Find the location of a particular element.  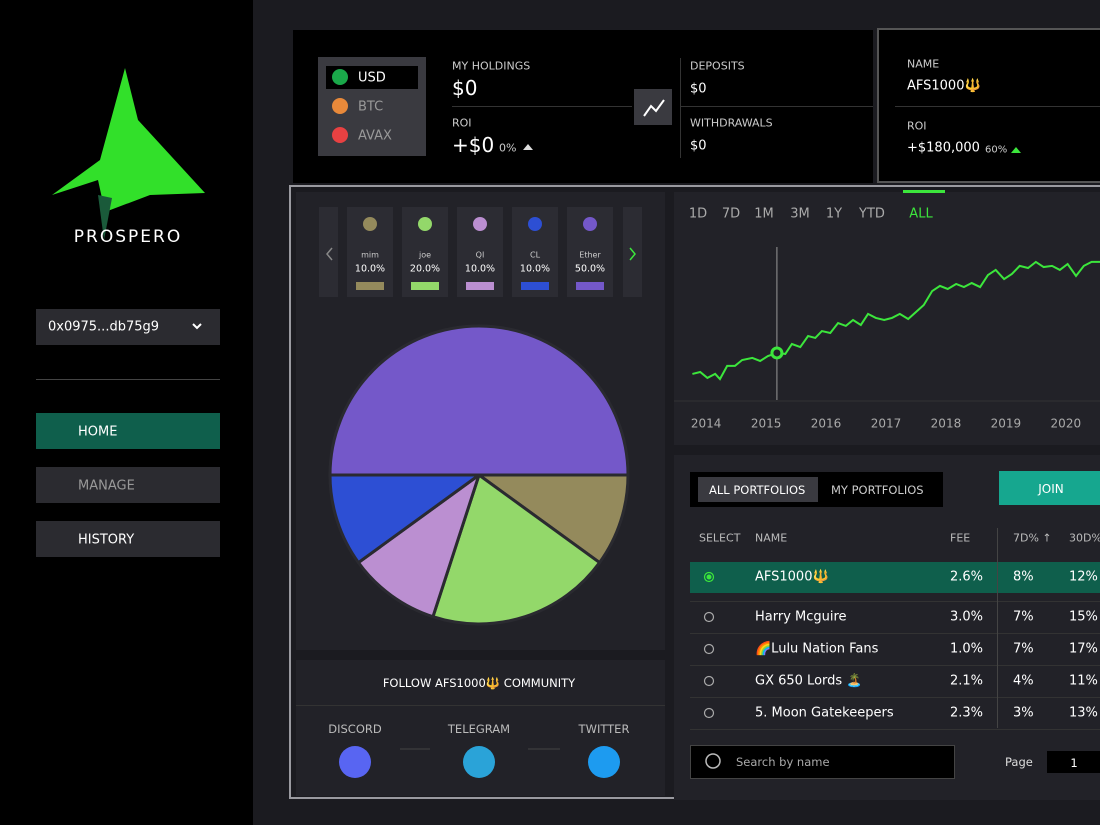

range-button: 1D is located at coordinates (698, 214).